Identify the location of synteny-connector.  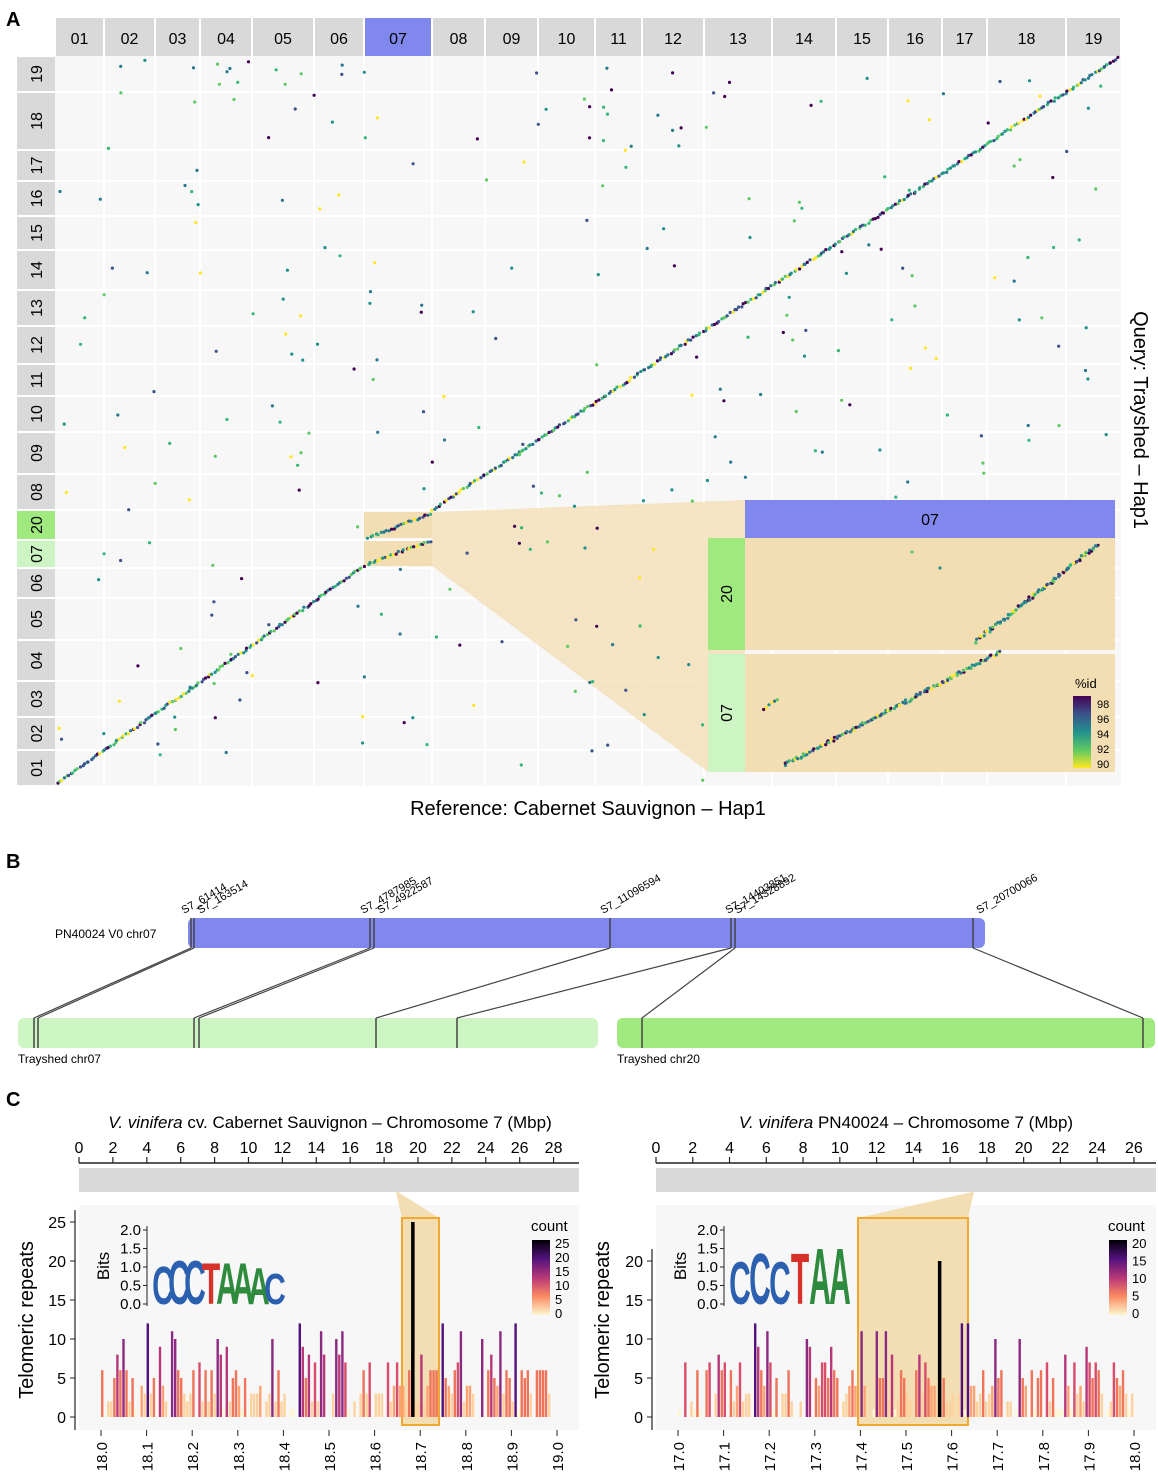
(1058, 983).